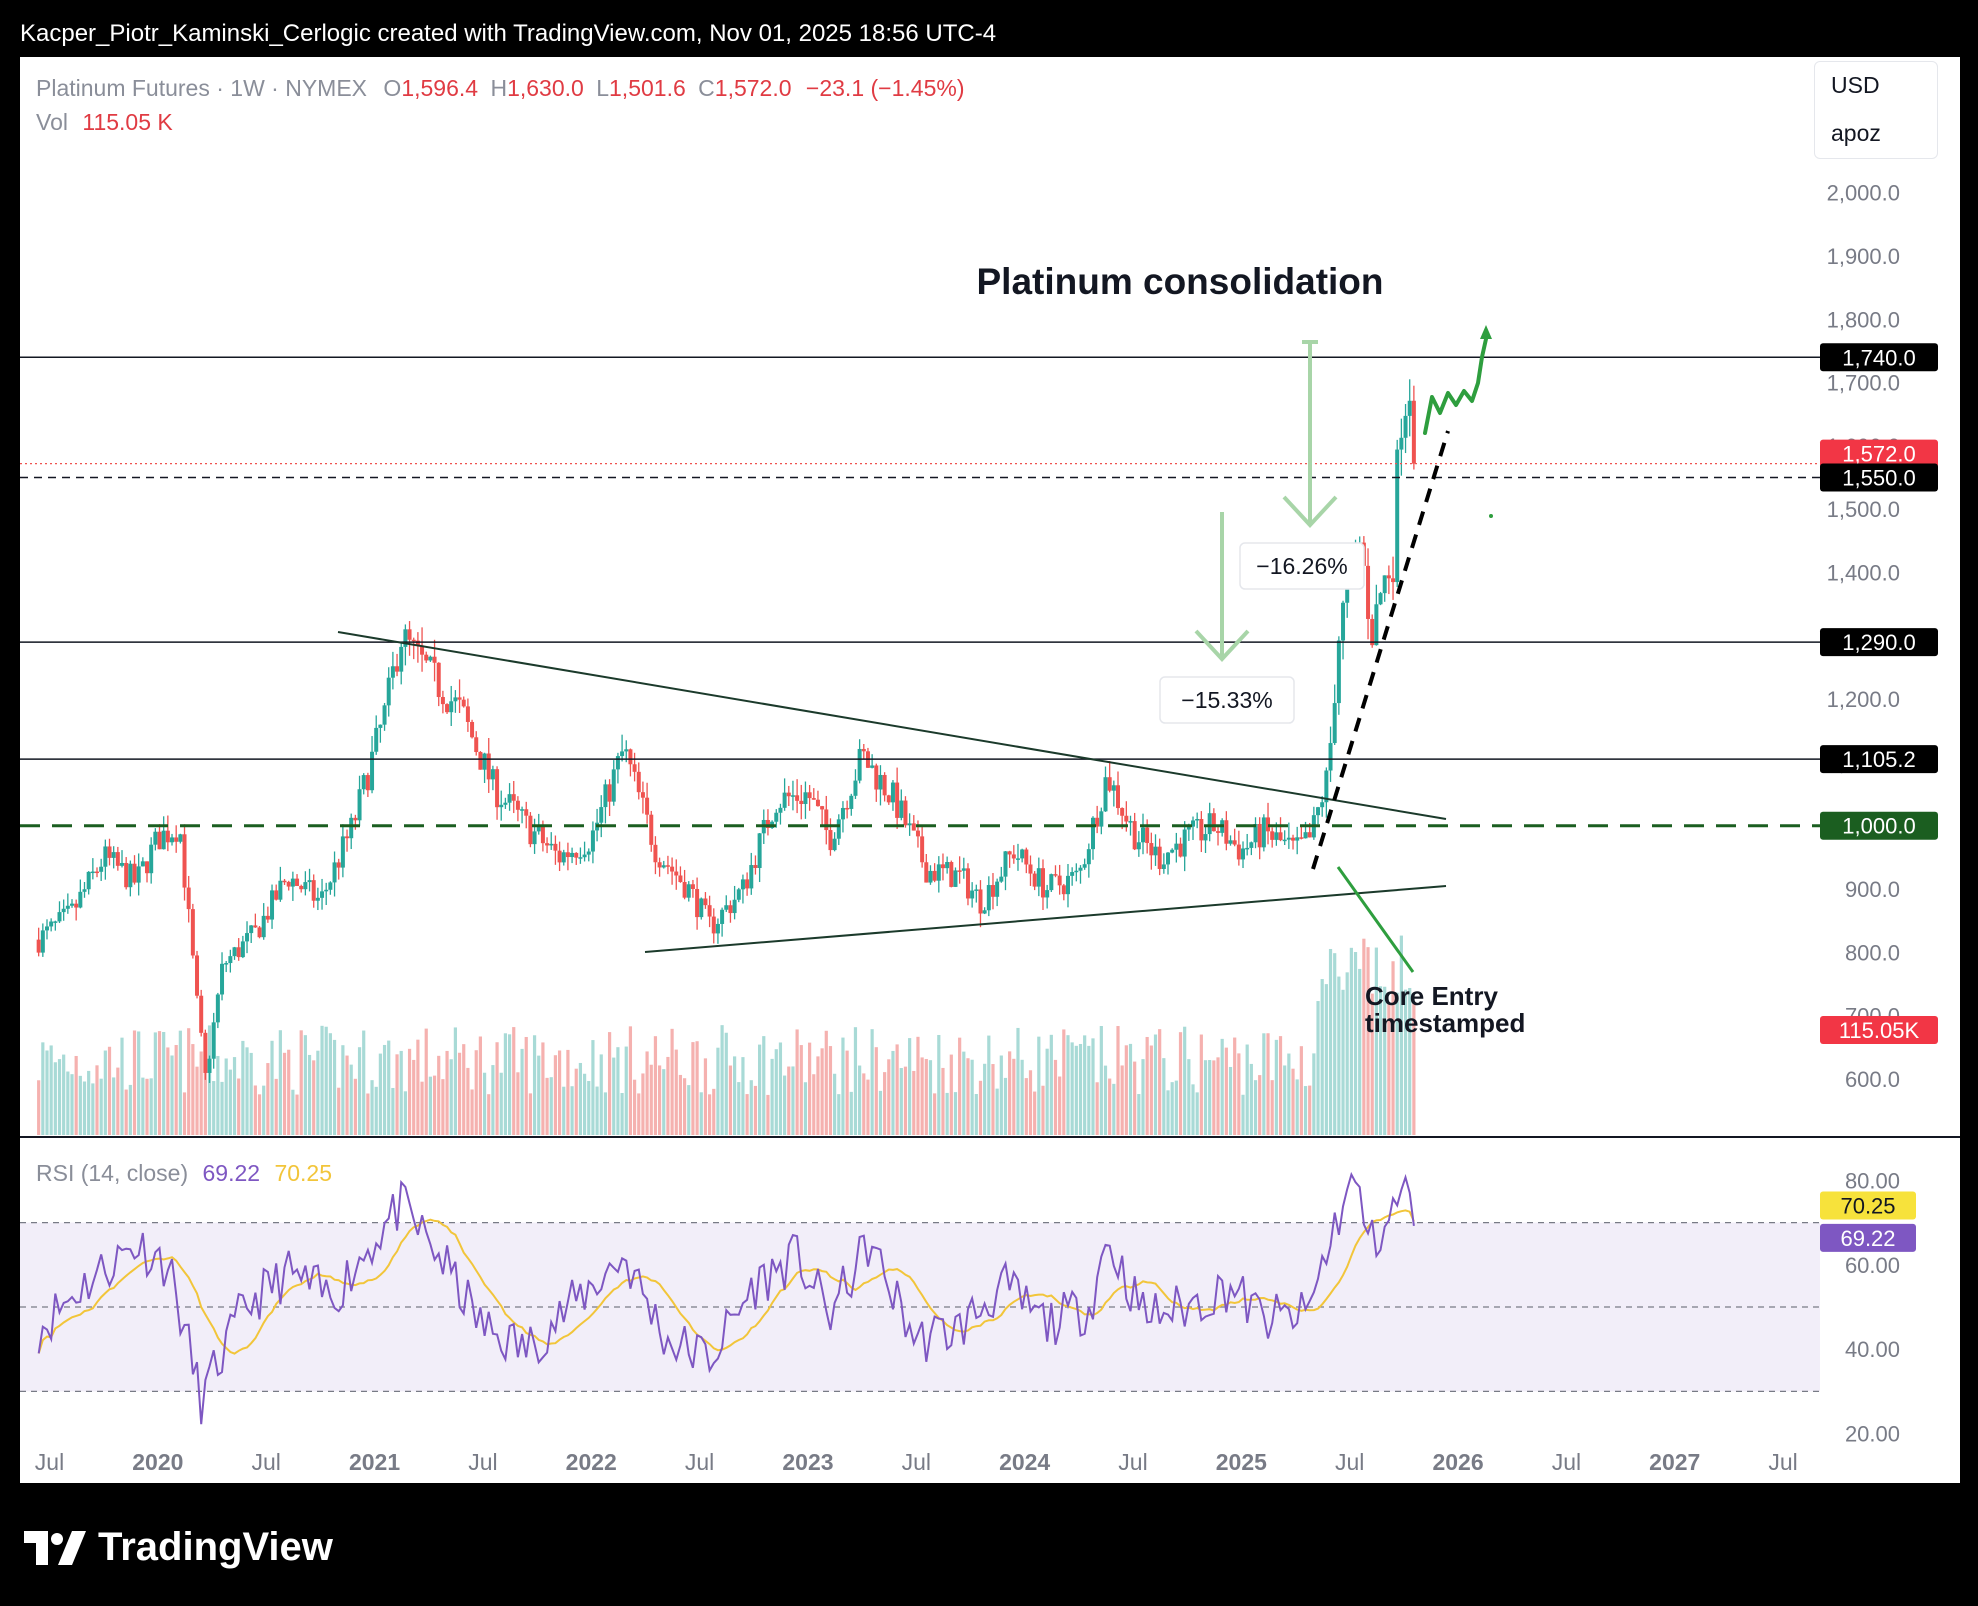 The width and height of the screenshot is (1978, 1606). What do you see at coordinates (1868, 1205) in the screenshot?
I see `rsi-ma-tag` at bounding box center [1868, 1205].